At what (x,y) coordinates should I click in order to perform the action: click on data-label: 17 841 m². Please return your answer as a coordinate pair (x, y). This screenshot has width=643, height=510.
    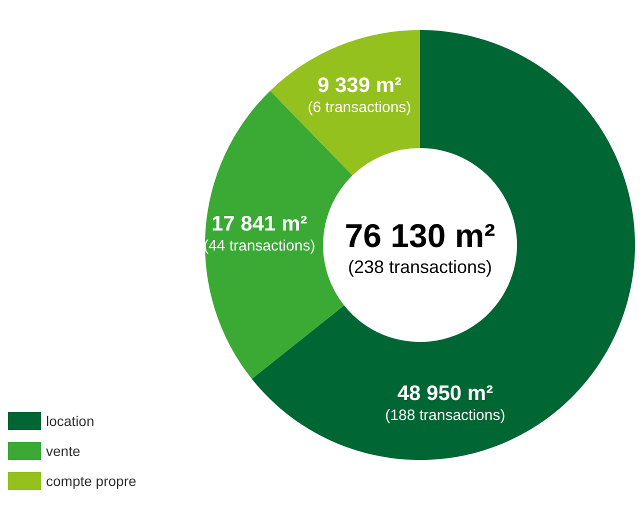
    Looking at the image, I should click on (259, 224).